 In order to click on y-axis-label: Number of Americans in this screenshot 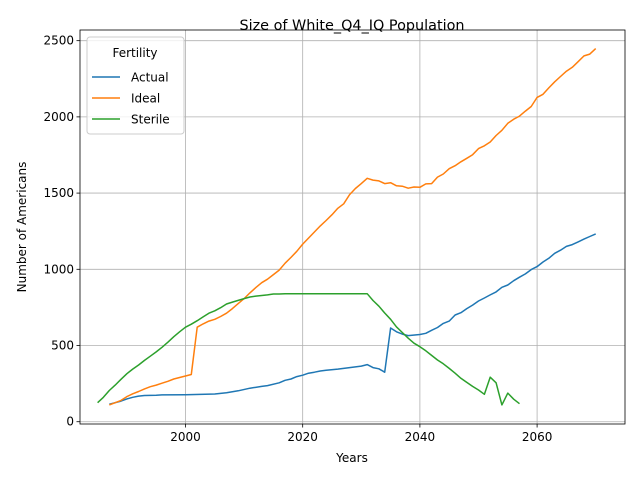, I will do `click(22, 227)`.